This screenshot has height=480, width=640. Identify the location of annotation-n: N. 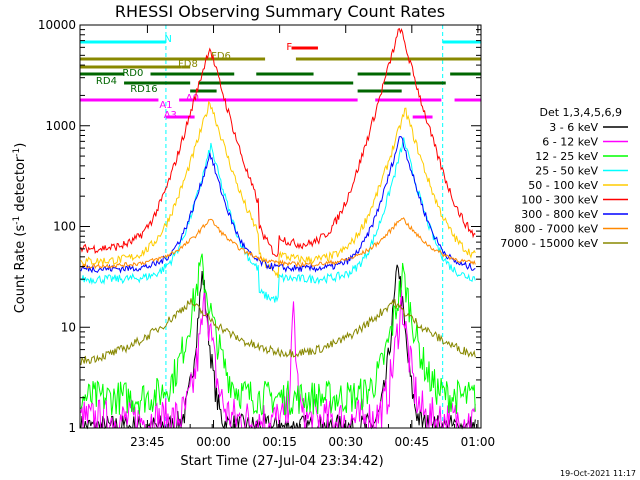
(167, 39).